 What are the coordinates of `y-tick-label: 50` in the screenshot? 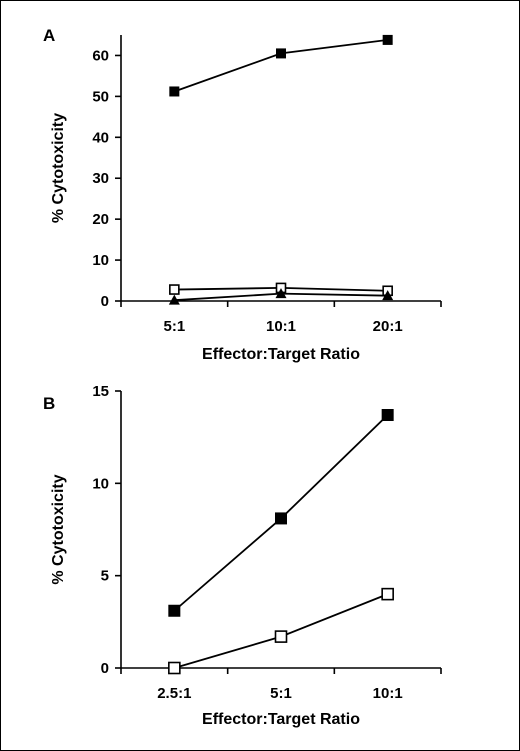 It's located at (100, 96).